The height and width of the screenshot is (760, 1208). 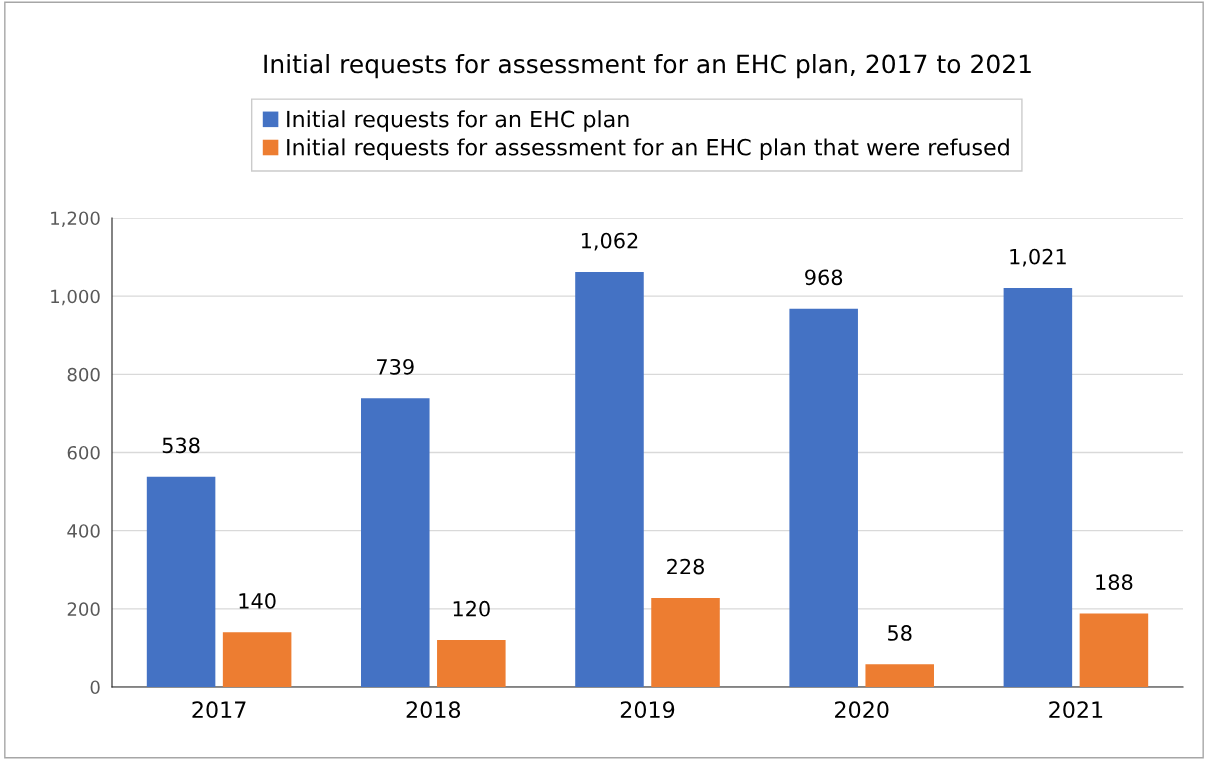 What do you see at coordinates (648, 149) in the screenshot?
I see `legend-label: Initial requests for assessment for an EHC plan that were refused` at bounding box center [648, 149].